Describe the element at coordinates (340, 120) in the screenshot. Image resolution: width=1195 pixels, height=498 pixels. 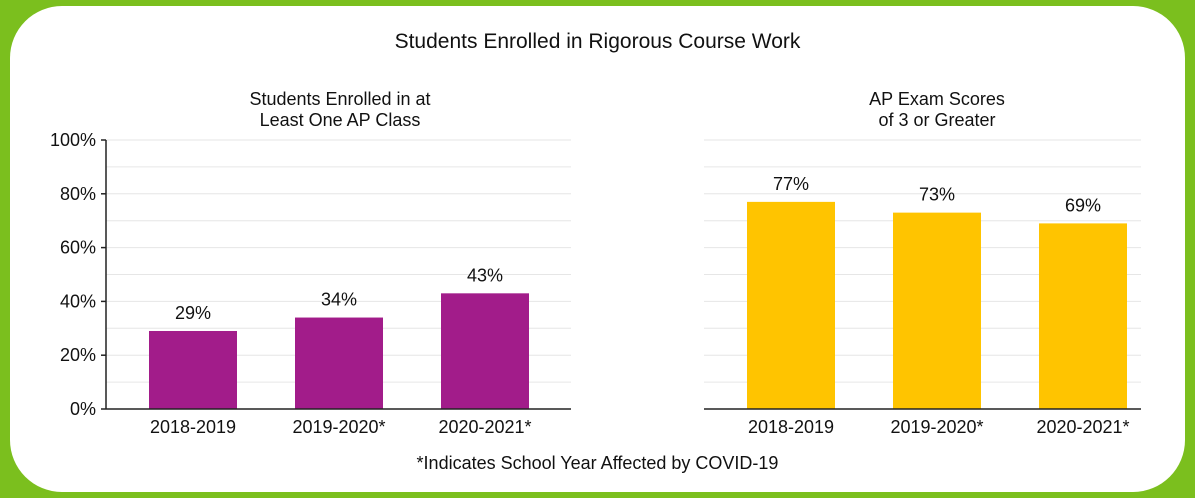
I see `subplot-title-line: Least One AP Class` at that location.